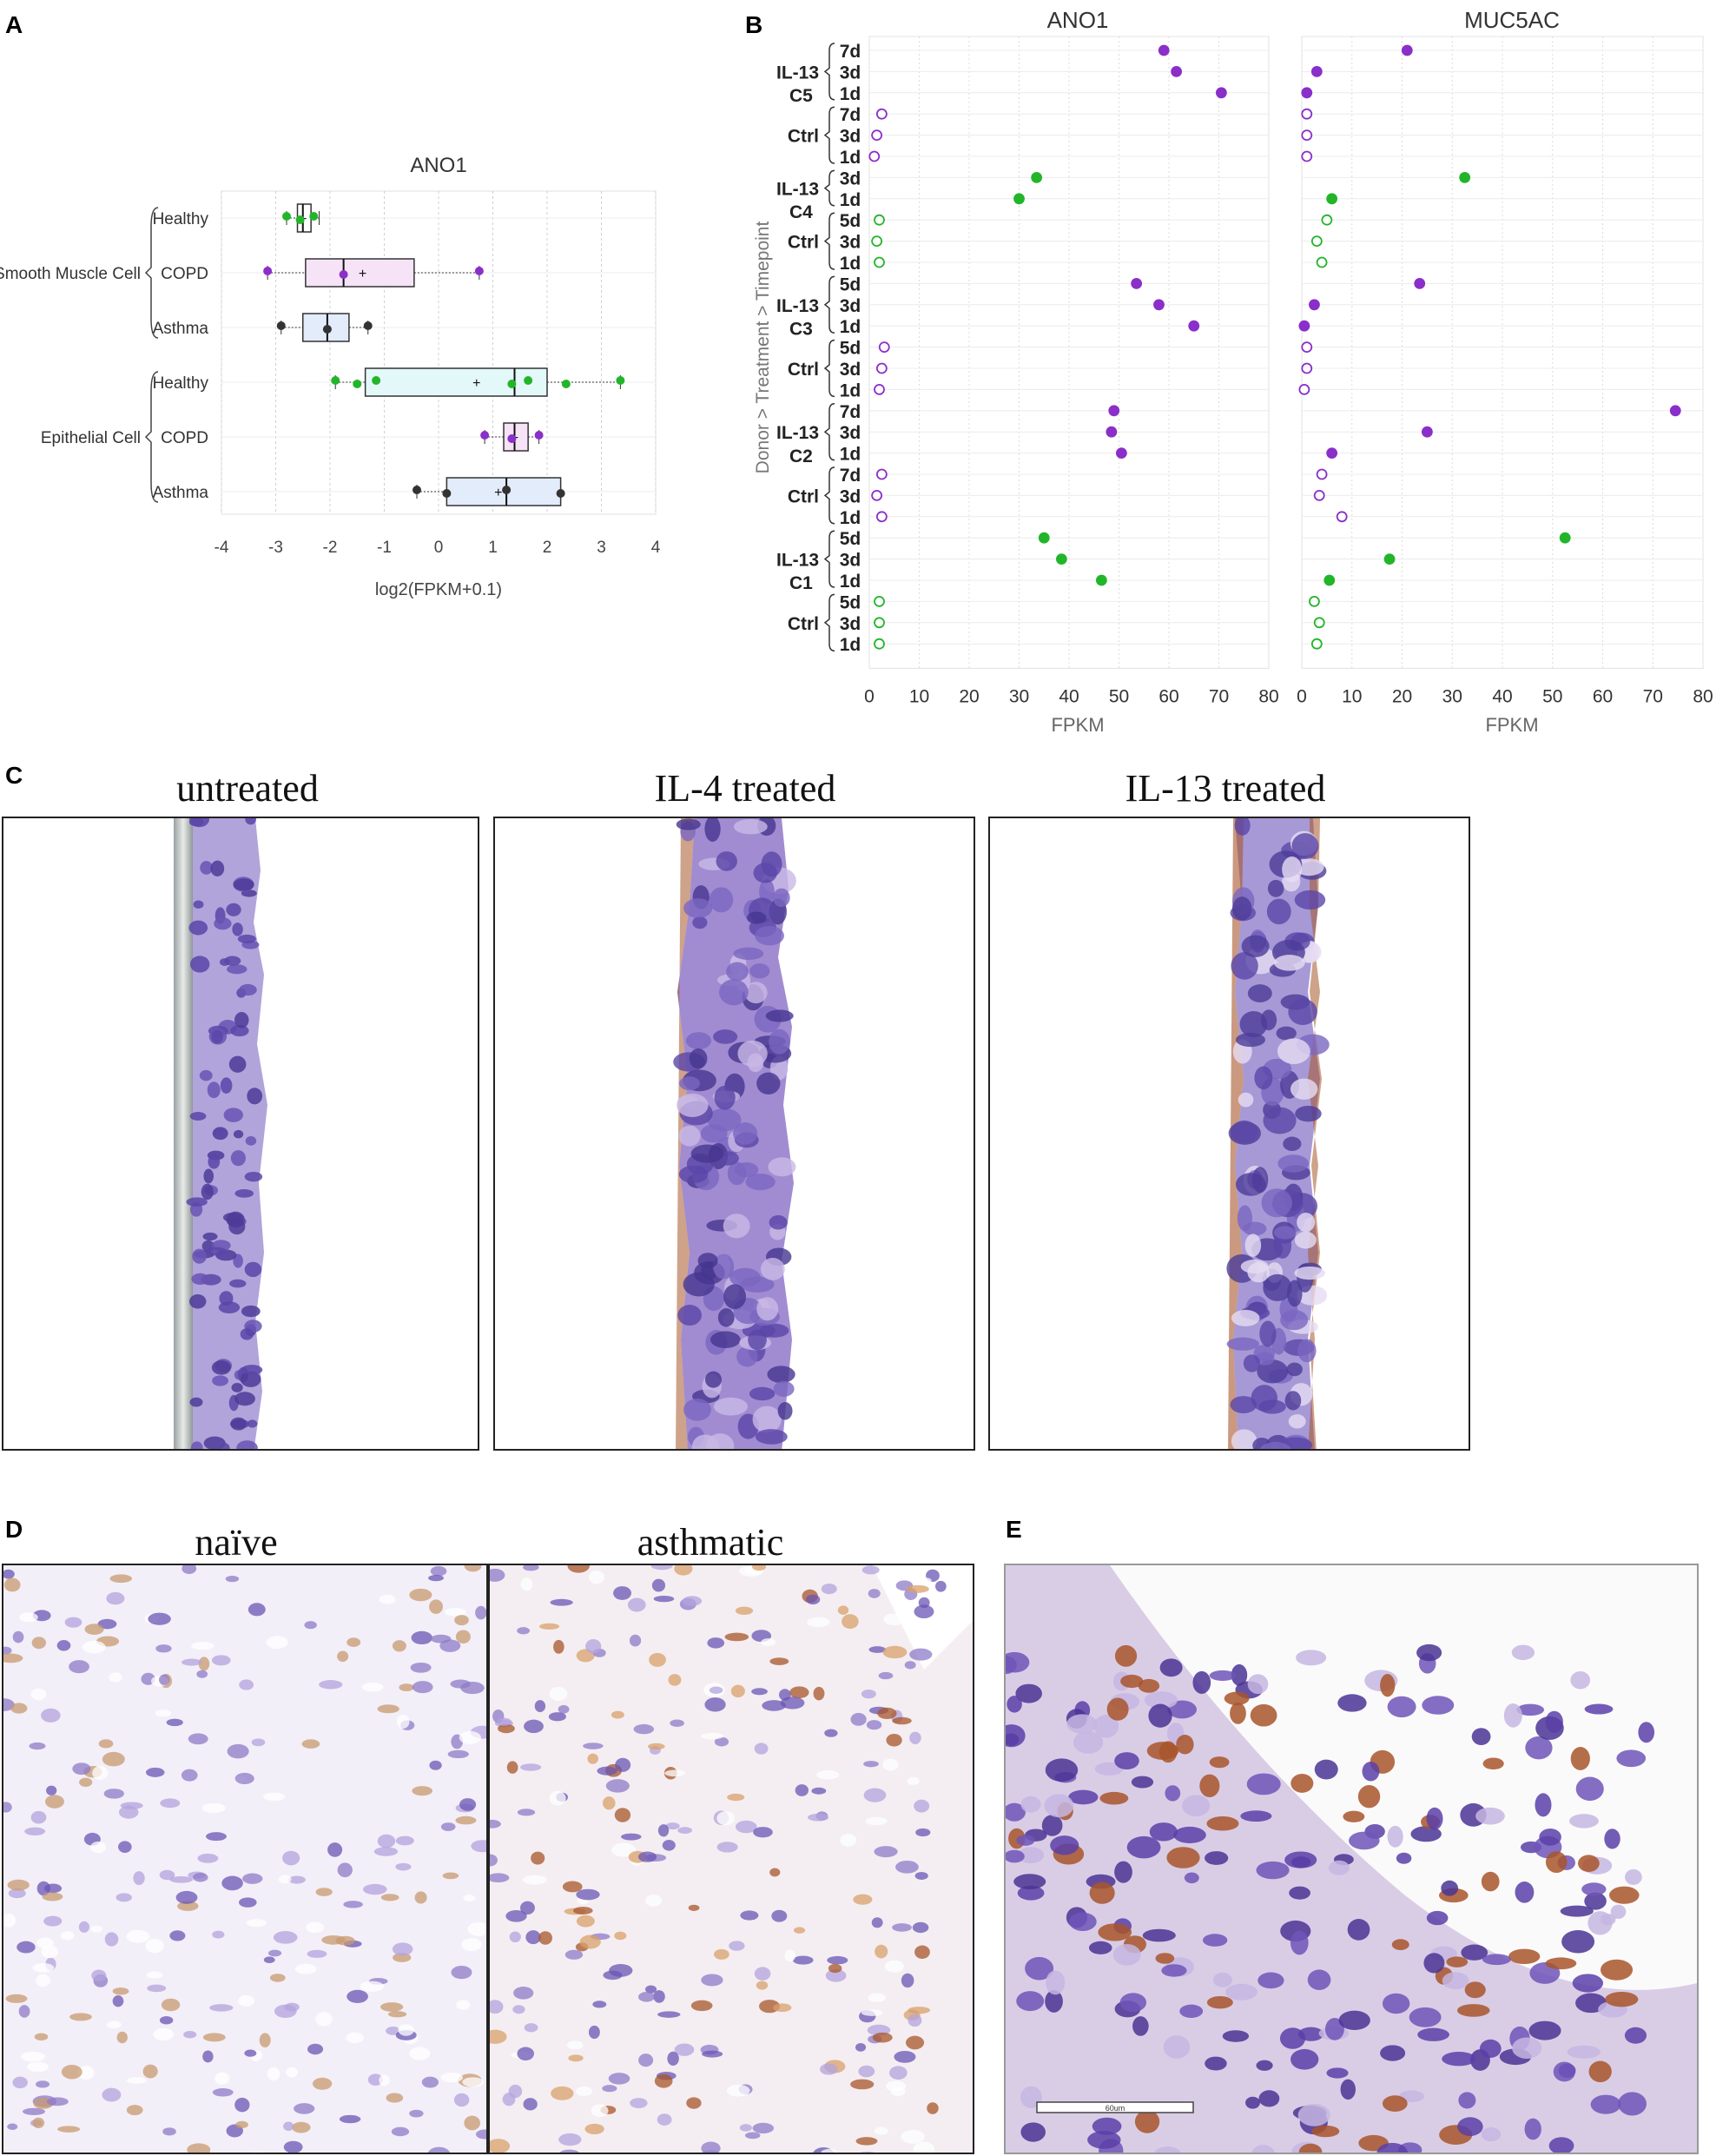 This screenshot has width=1736, height=2156. I want to click on boxplot-x-tick: 2, so click(547, 548).